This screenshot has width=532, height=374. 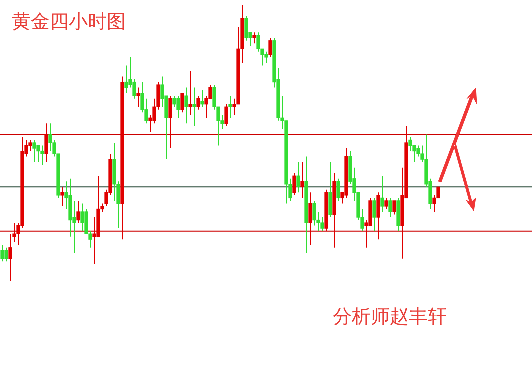 I want to click on text: 分析师赵丰轩, so click(x=390, y=317).